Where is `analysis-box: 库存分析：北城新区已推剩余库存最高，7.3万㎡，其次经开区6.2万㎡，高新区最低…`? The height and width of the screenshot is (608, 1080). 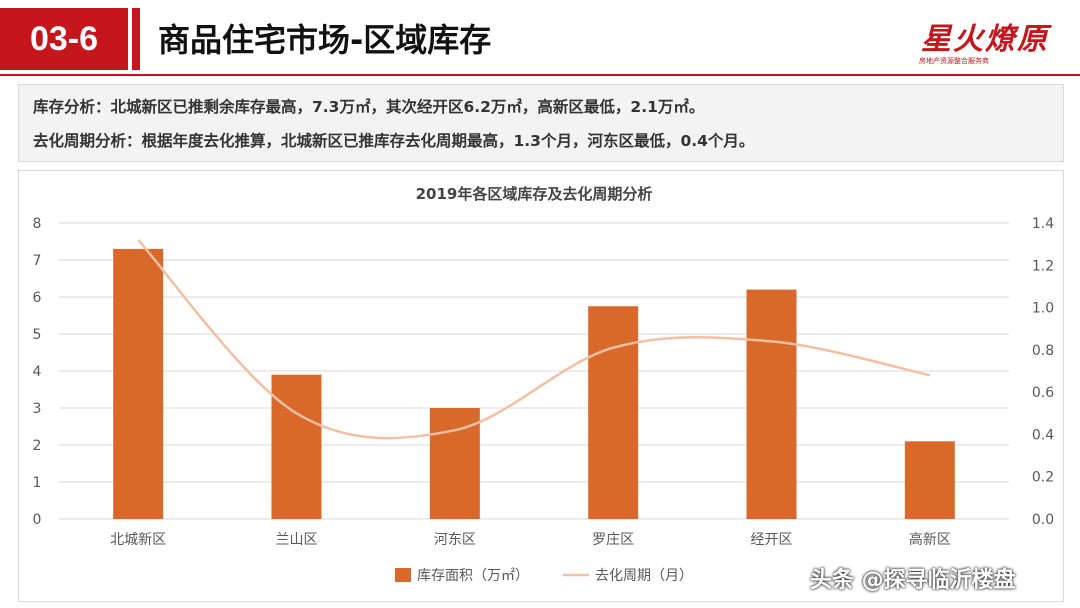
analysis-box: 库存分析：北城新区已推剩余库存最高，7.3万㎡，其次经开区6.2万㎡，高新区最低… is located at coordinates (541, 123).